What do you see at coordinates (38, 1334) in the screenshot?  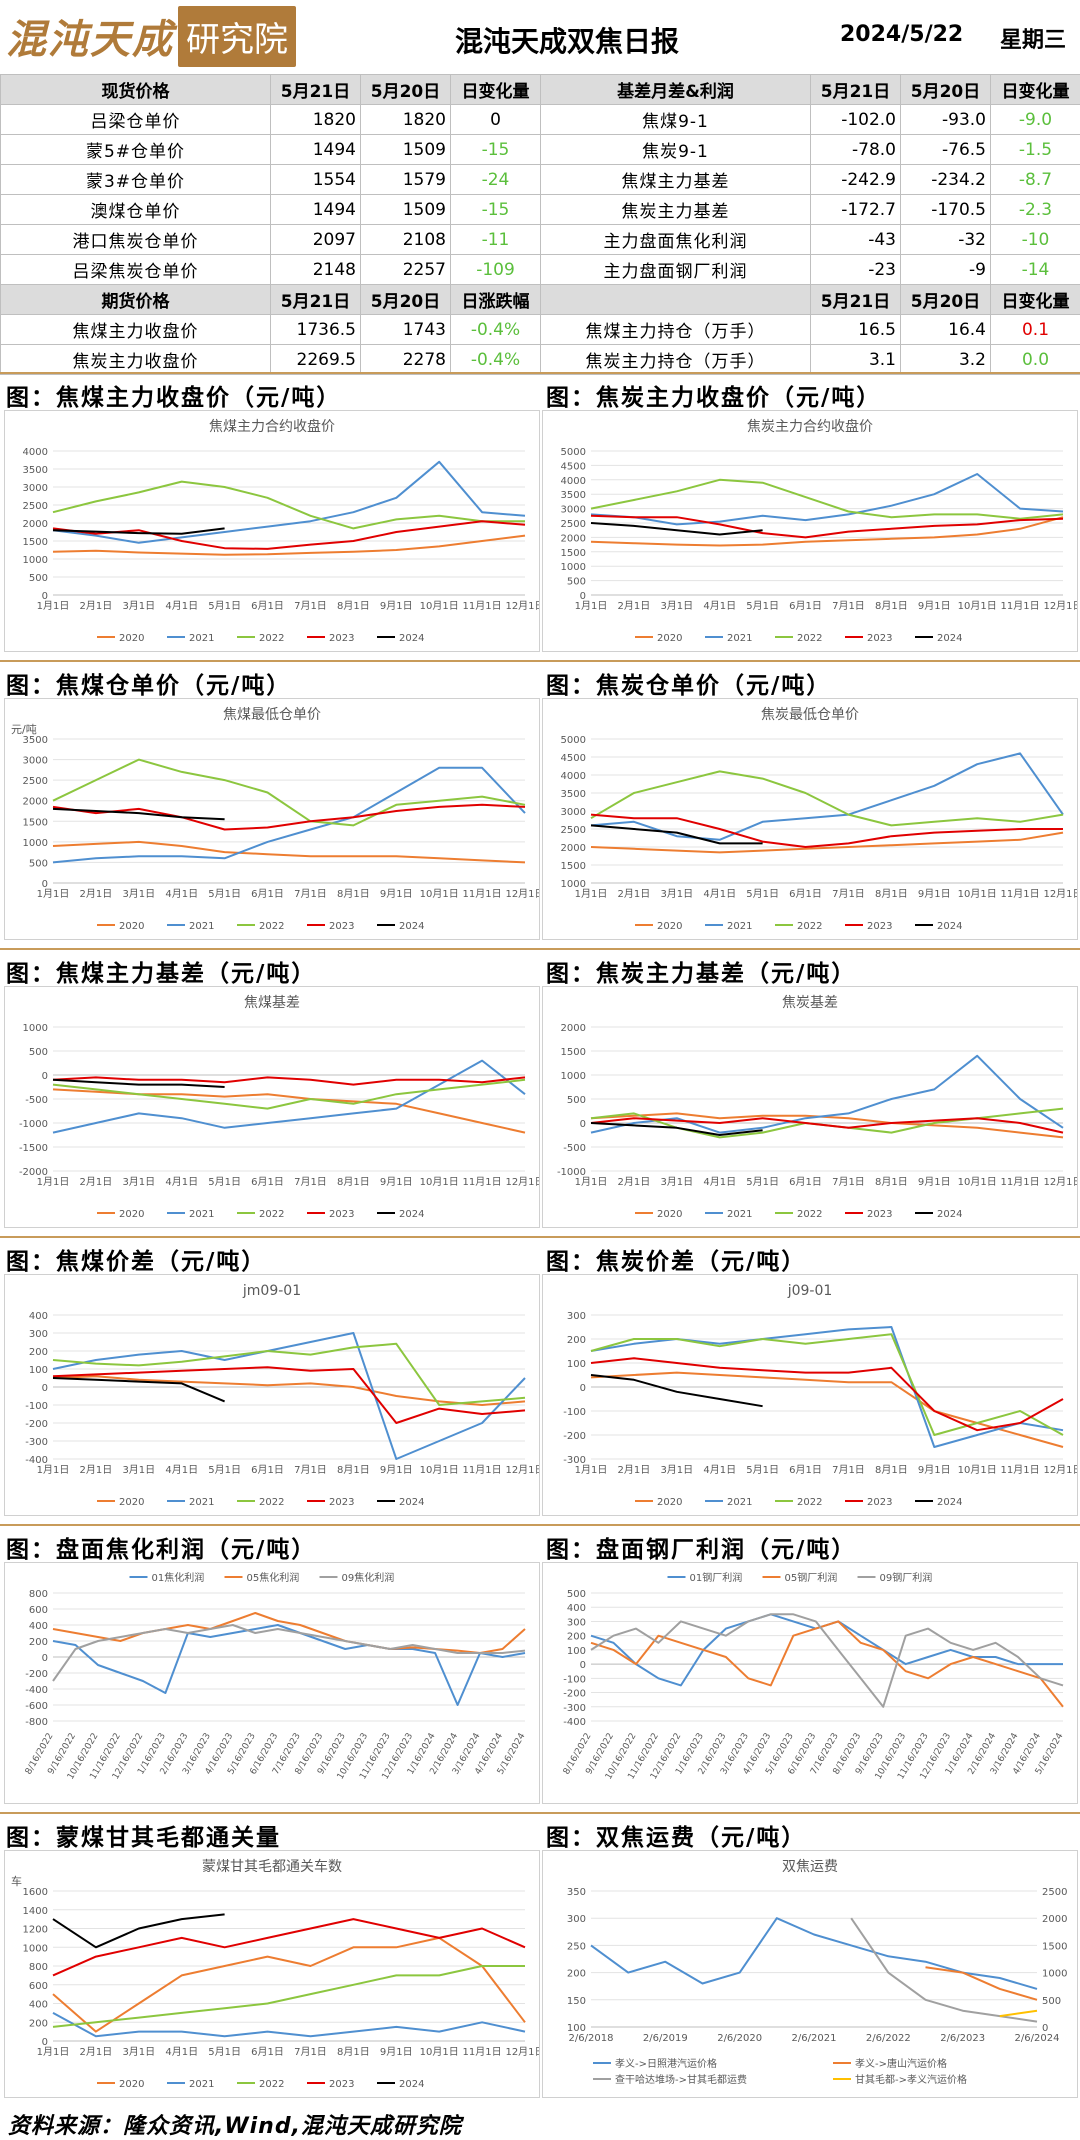 I see `y-tick-label: 300` at bounding box center [38, 1334].